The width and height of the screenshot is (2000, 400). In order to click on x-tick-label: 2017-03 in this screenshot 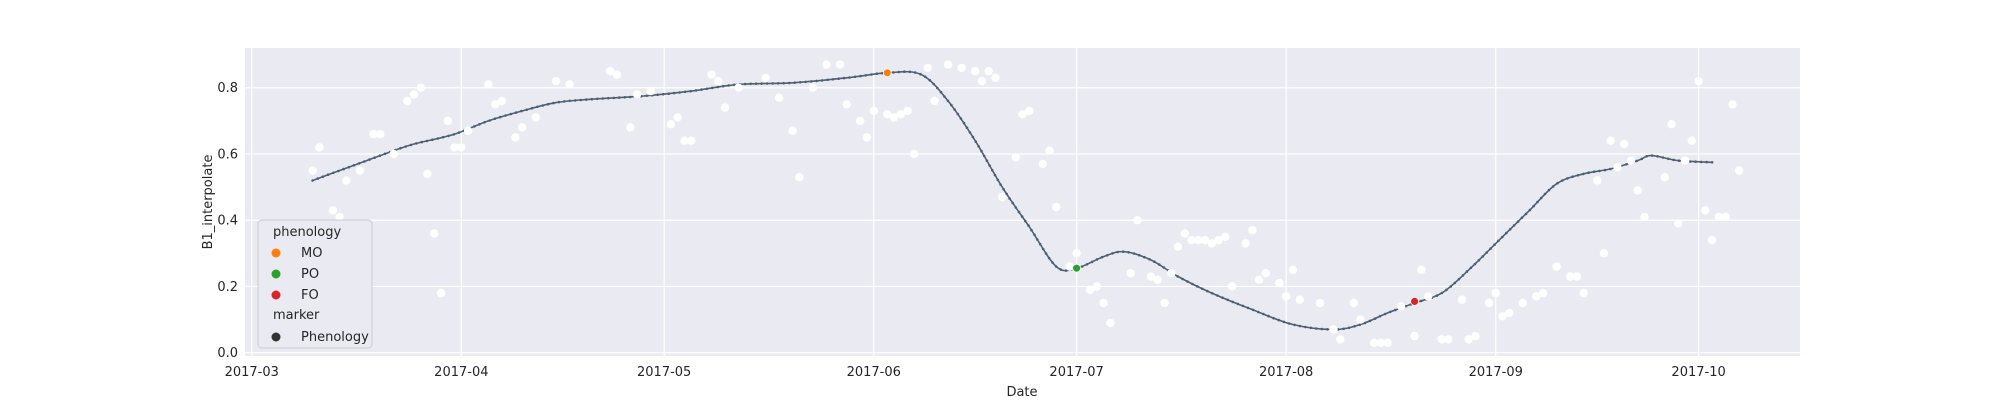, I will do `click(252, 372)`.